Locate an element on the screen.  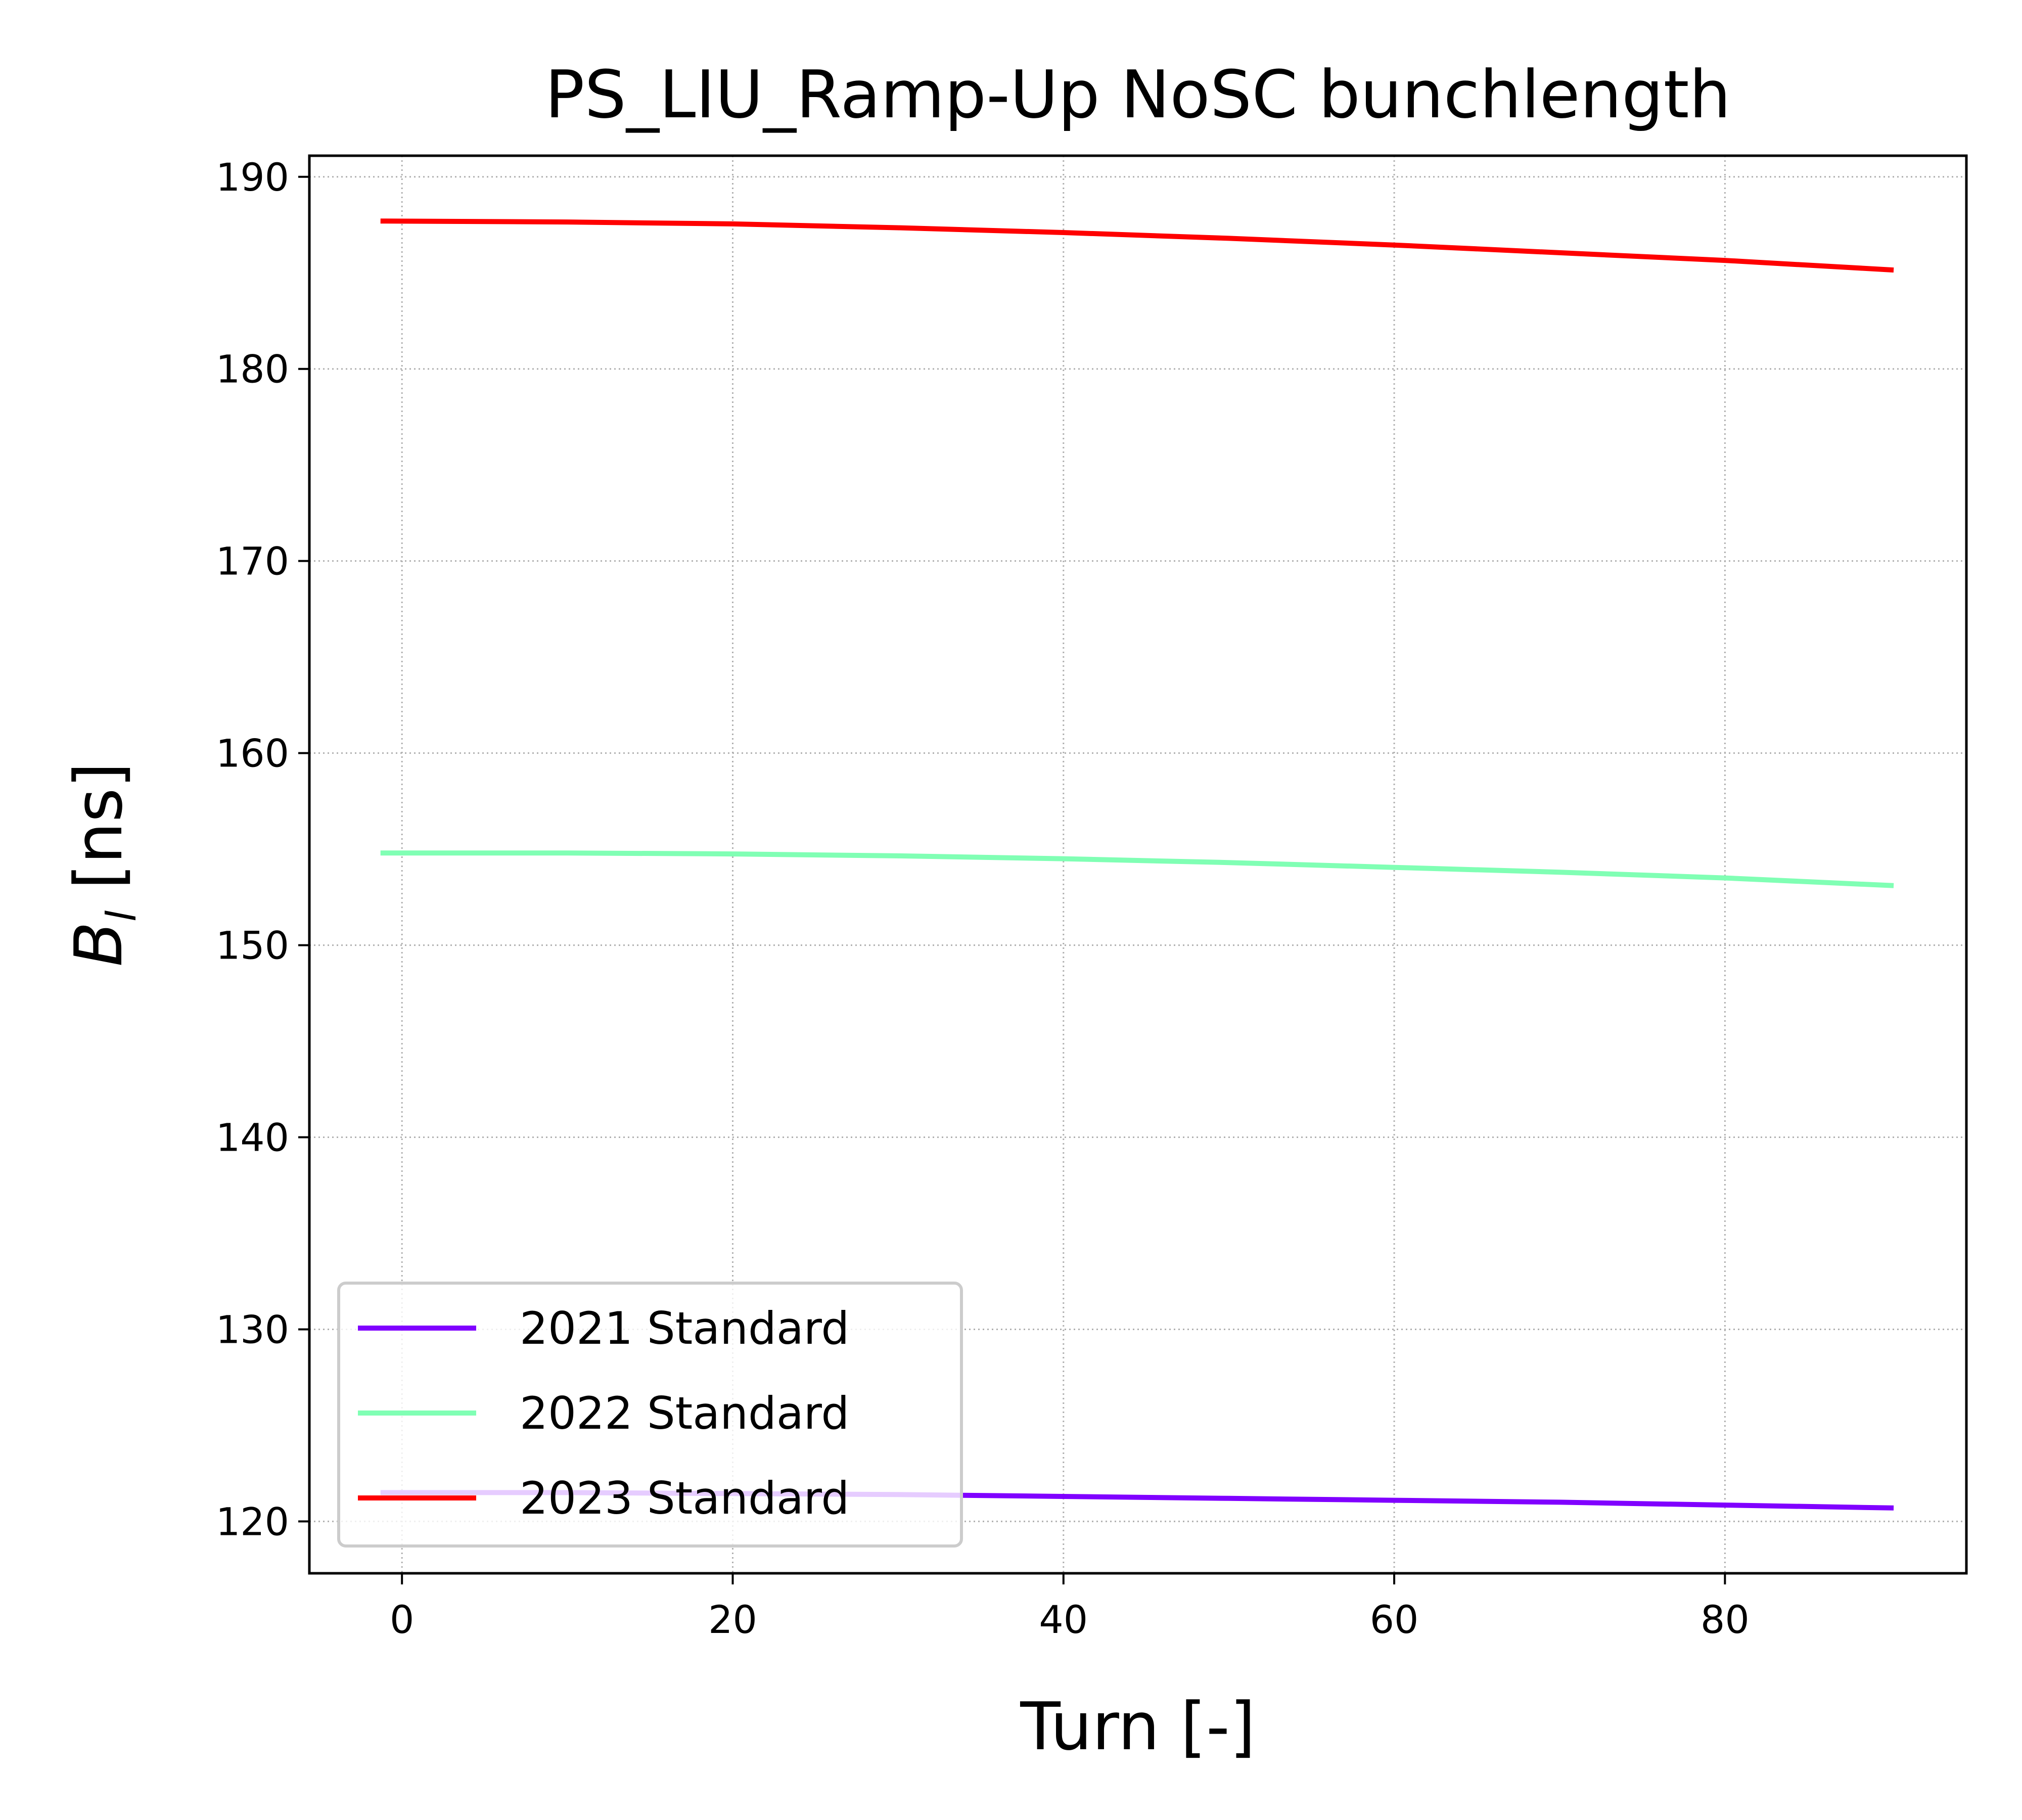
y-tick-label: 150 is located at coordinates (252, 945).